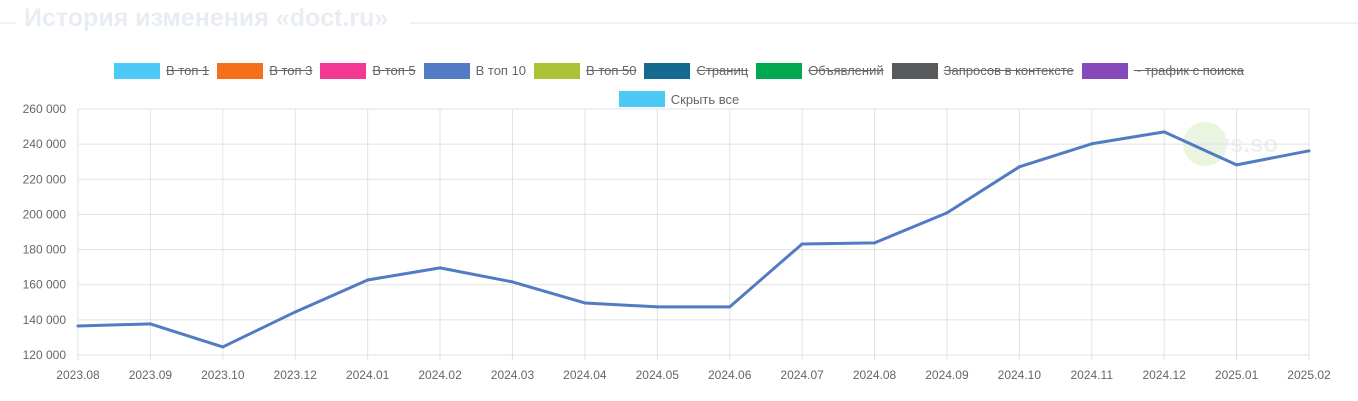 The width and height of the screenshot is (1358, 401). Describe the element at coordinates (45, 320) in the screenshot. I see `y-tick-label: 140 000` at that location.